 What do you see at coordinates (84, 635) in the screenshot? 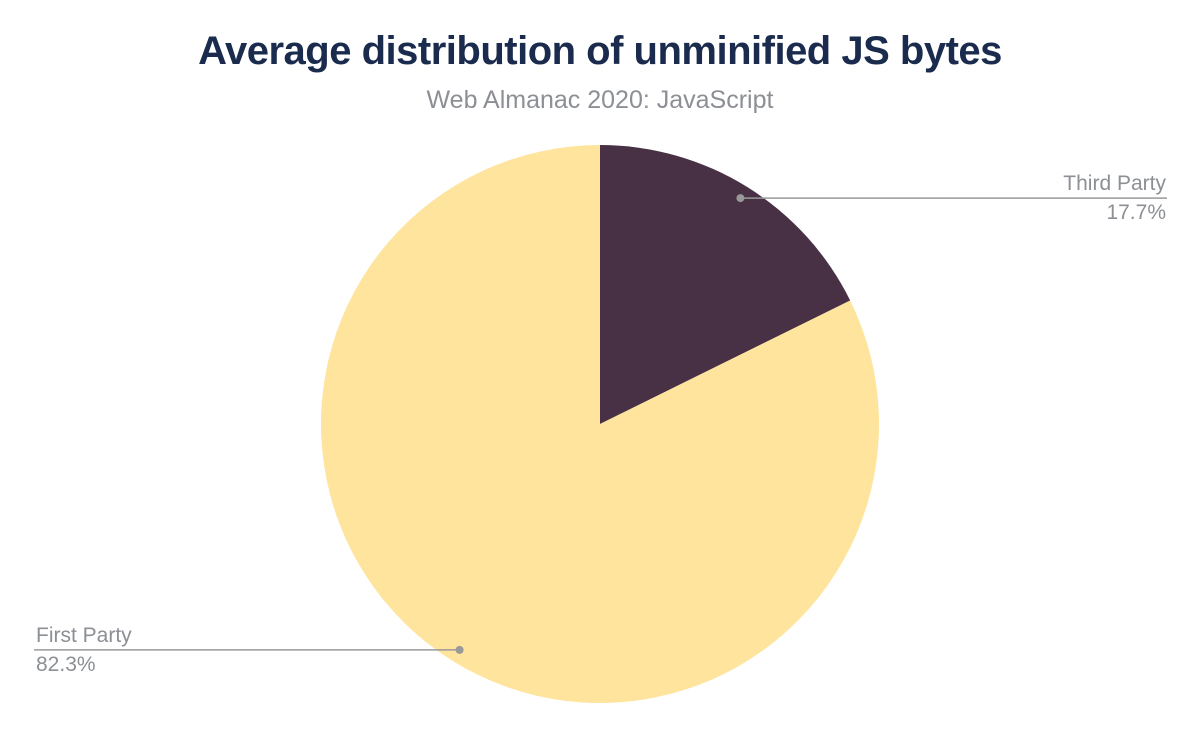
I see `slice-label: First Party` at bounding box center [84, 635].